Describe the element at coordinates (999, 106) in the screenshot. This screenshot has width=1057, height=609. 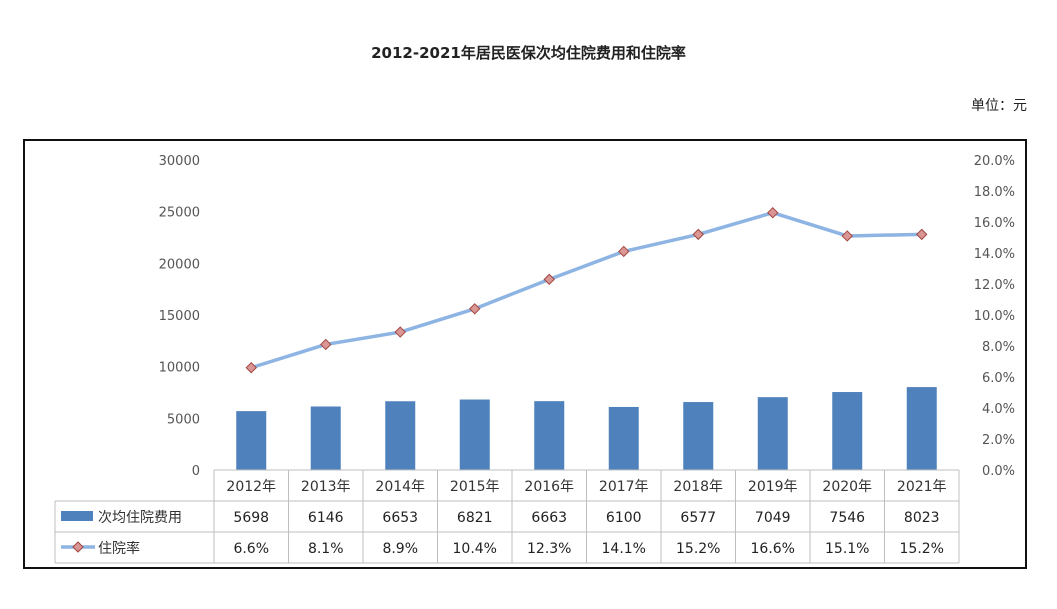
I see `unit-label: 单位：元` at that location.